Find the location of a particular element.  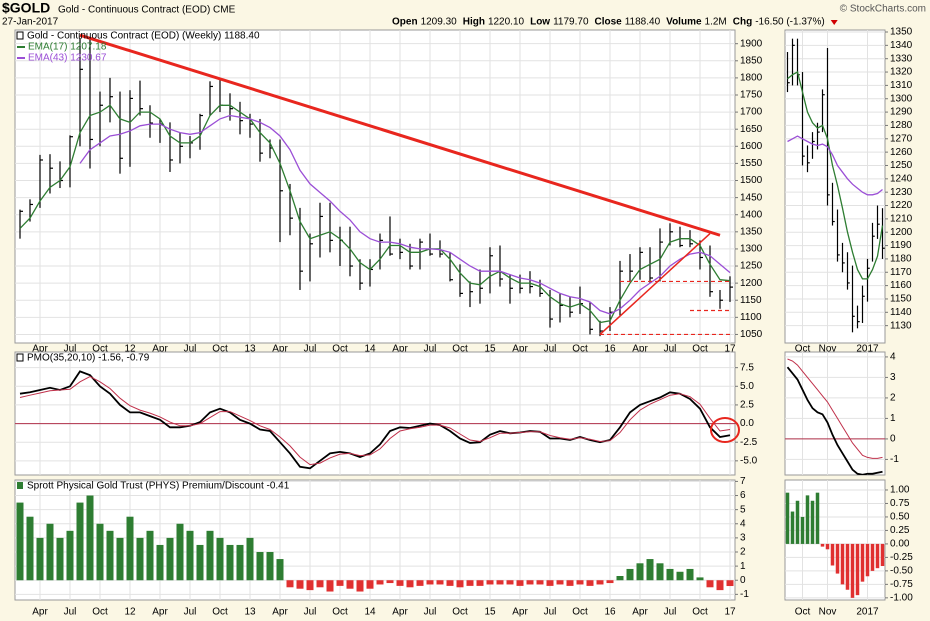

title-box is located at coordinates (20, 485).